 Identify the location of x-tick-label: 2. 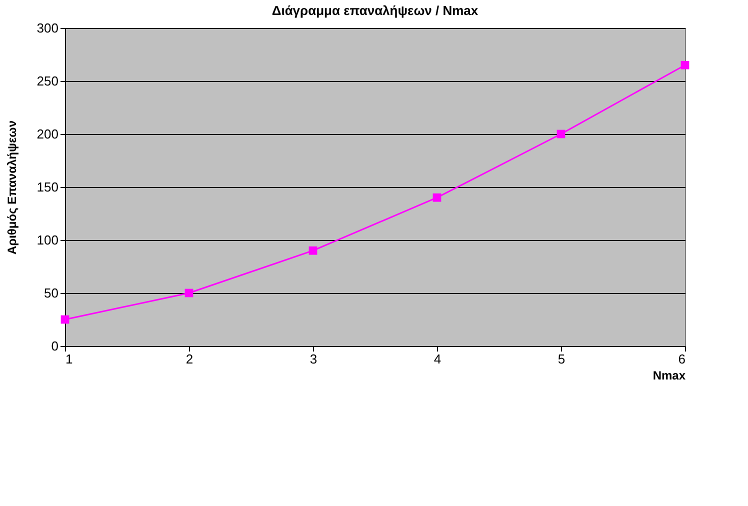
(190, 359).